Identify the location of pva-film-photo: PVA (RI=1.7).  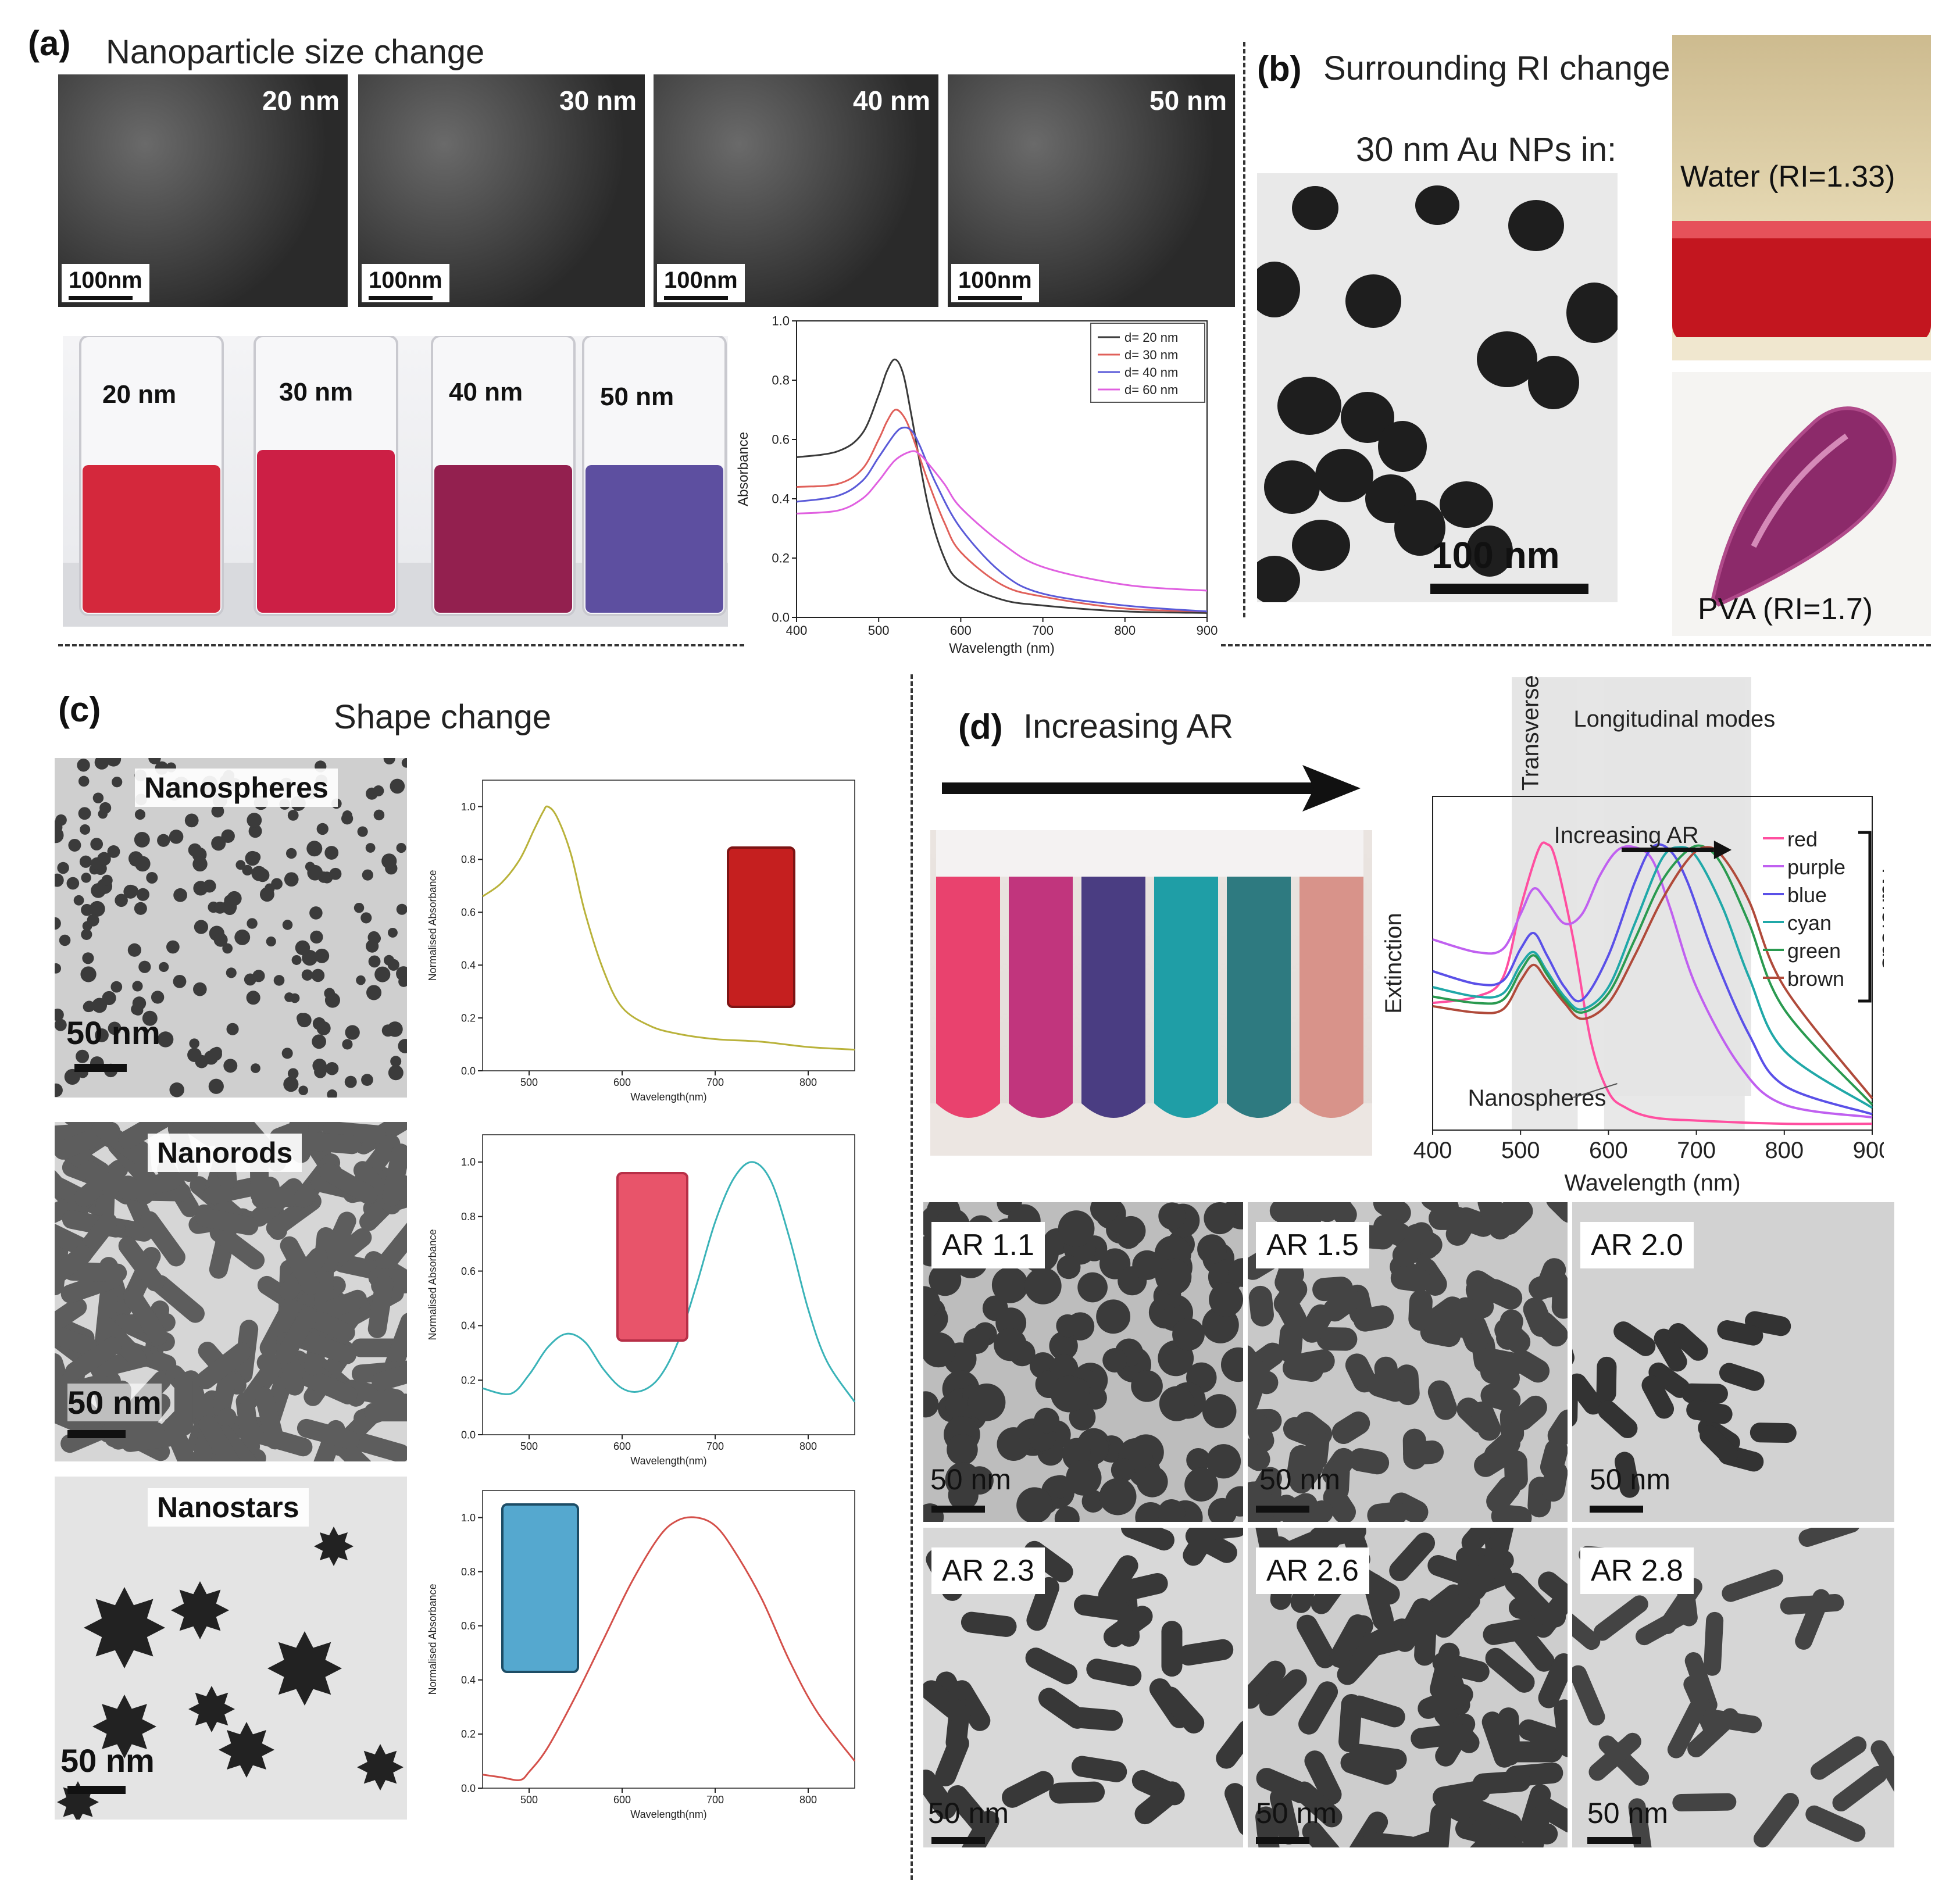
(1801, 504).